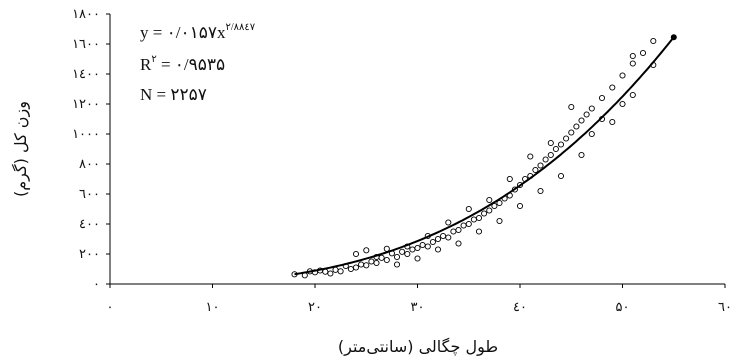 This screenshot has height=363, width=733. I want to click on x-tick-label: ۵۰, so click(623, 307).